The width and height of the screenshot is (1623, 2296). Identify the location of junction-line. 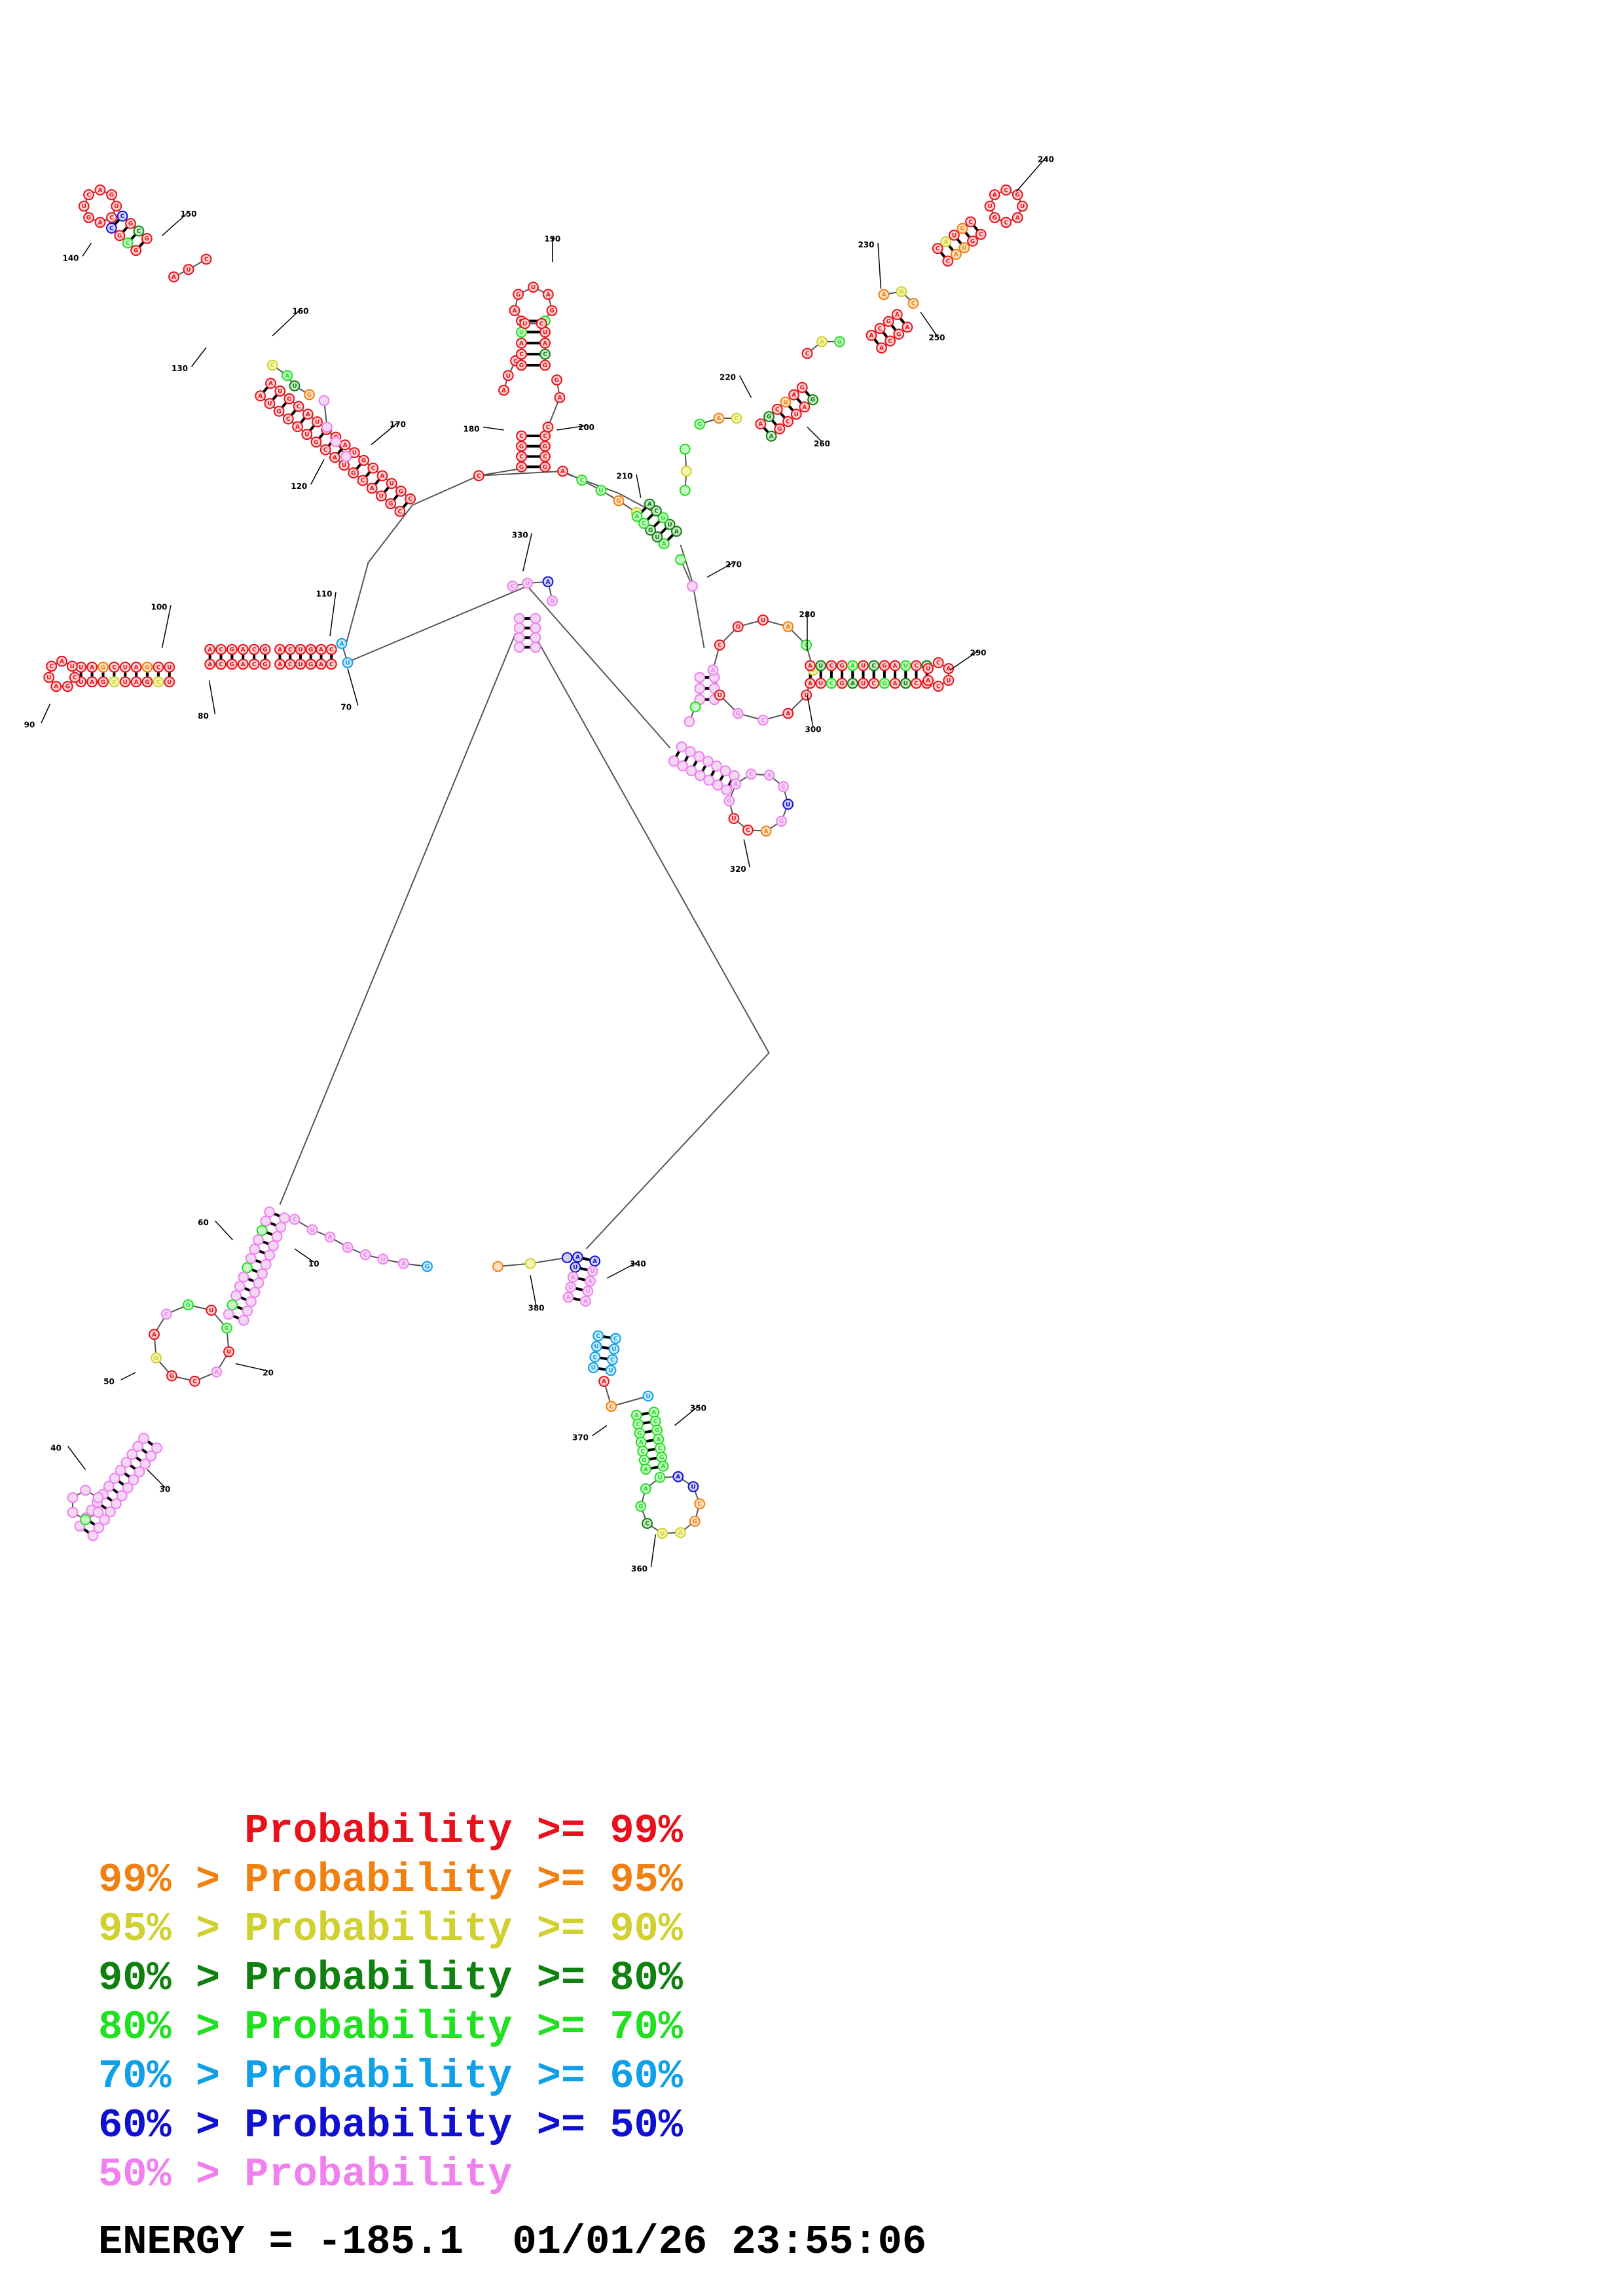
(379, 574).